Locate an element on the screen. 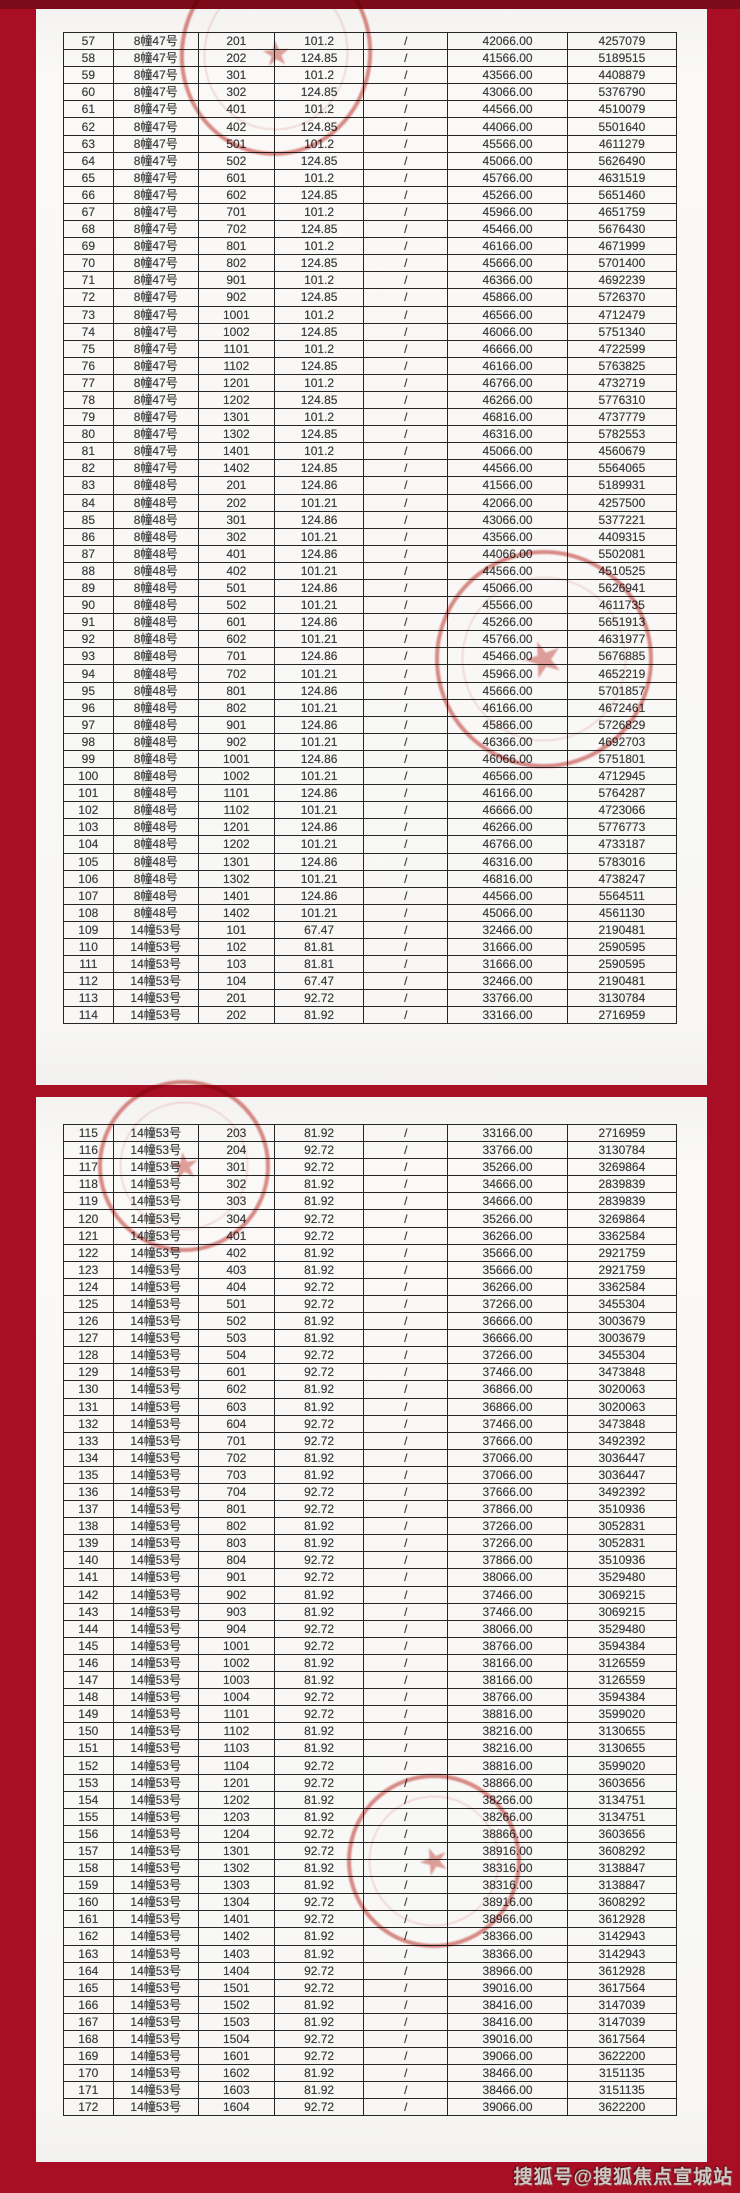 The image size is (740, 2193). table-cell: 135 is located at coordinates (88, 1474).